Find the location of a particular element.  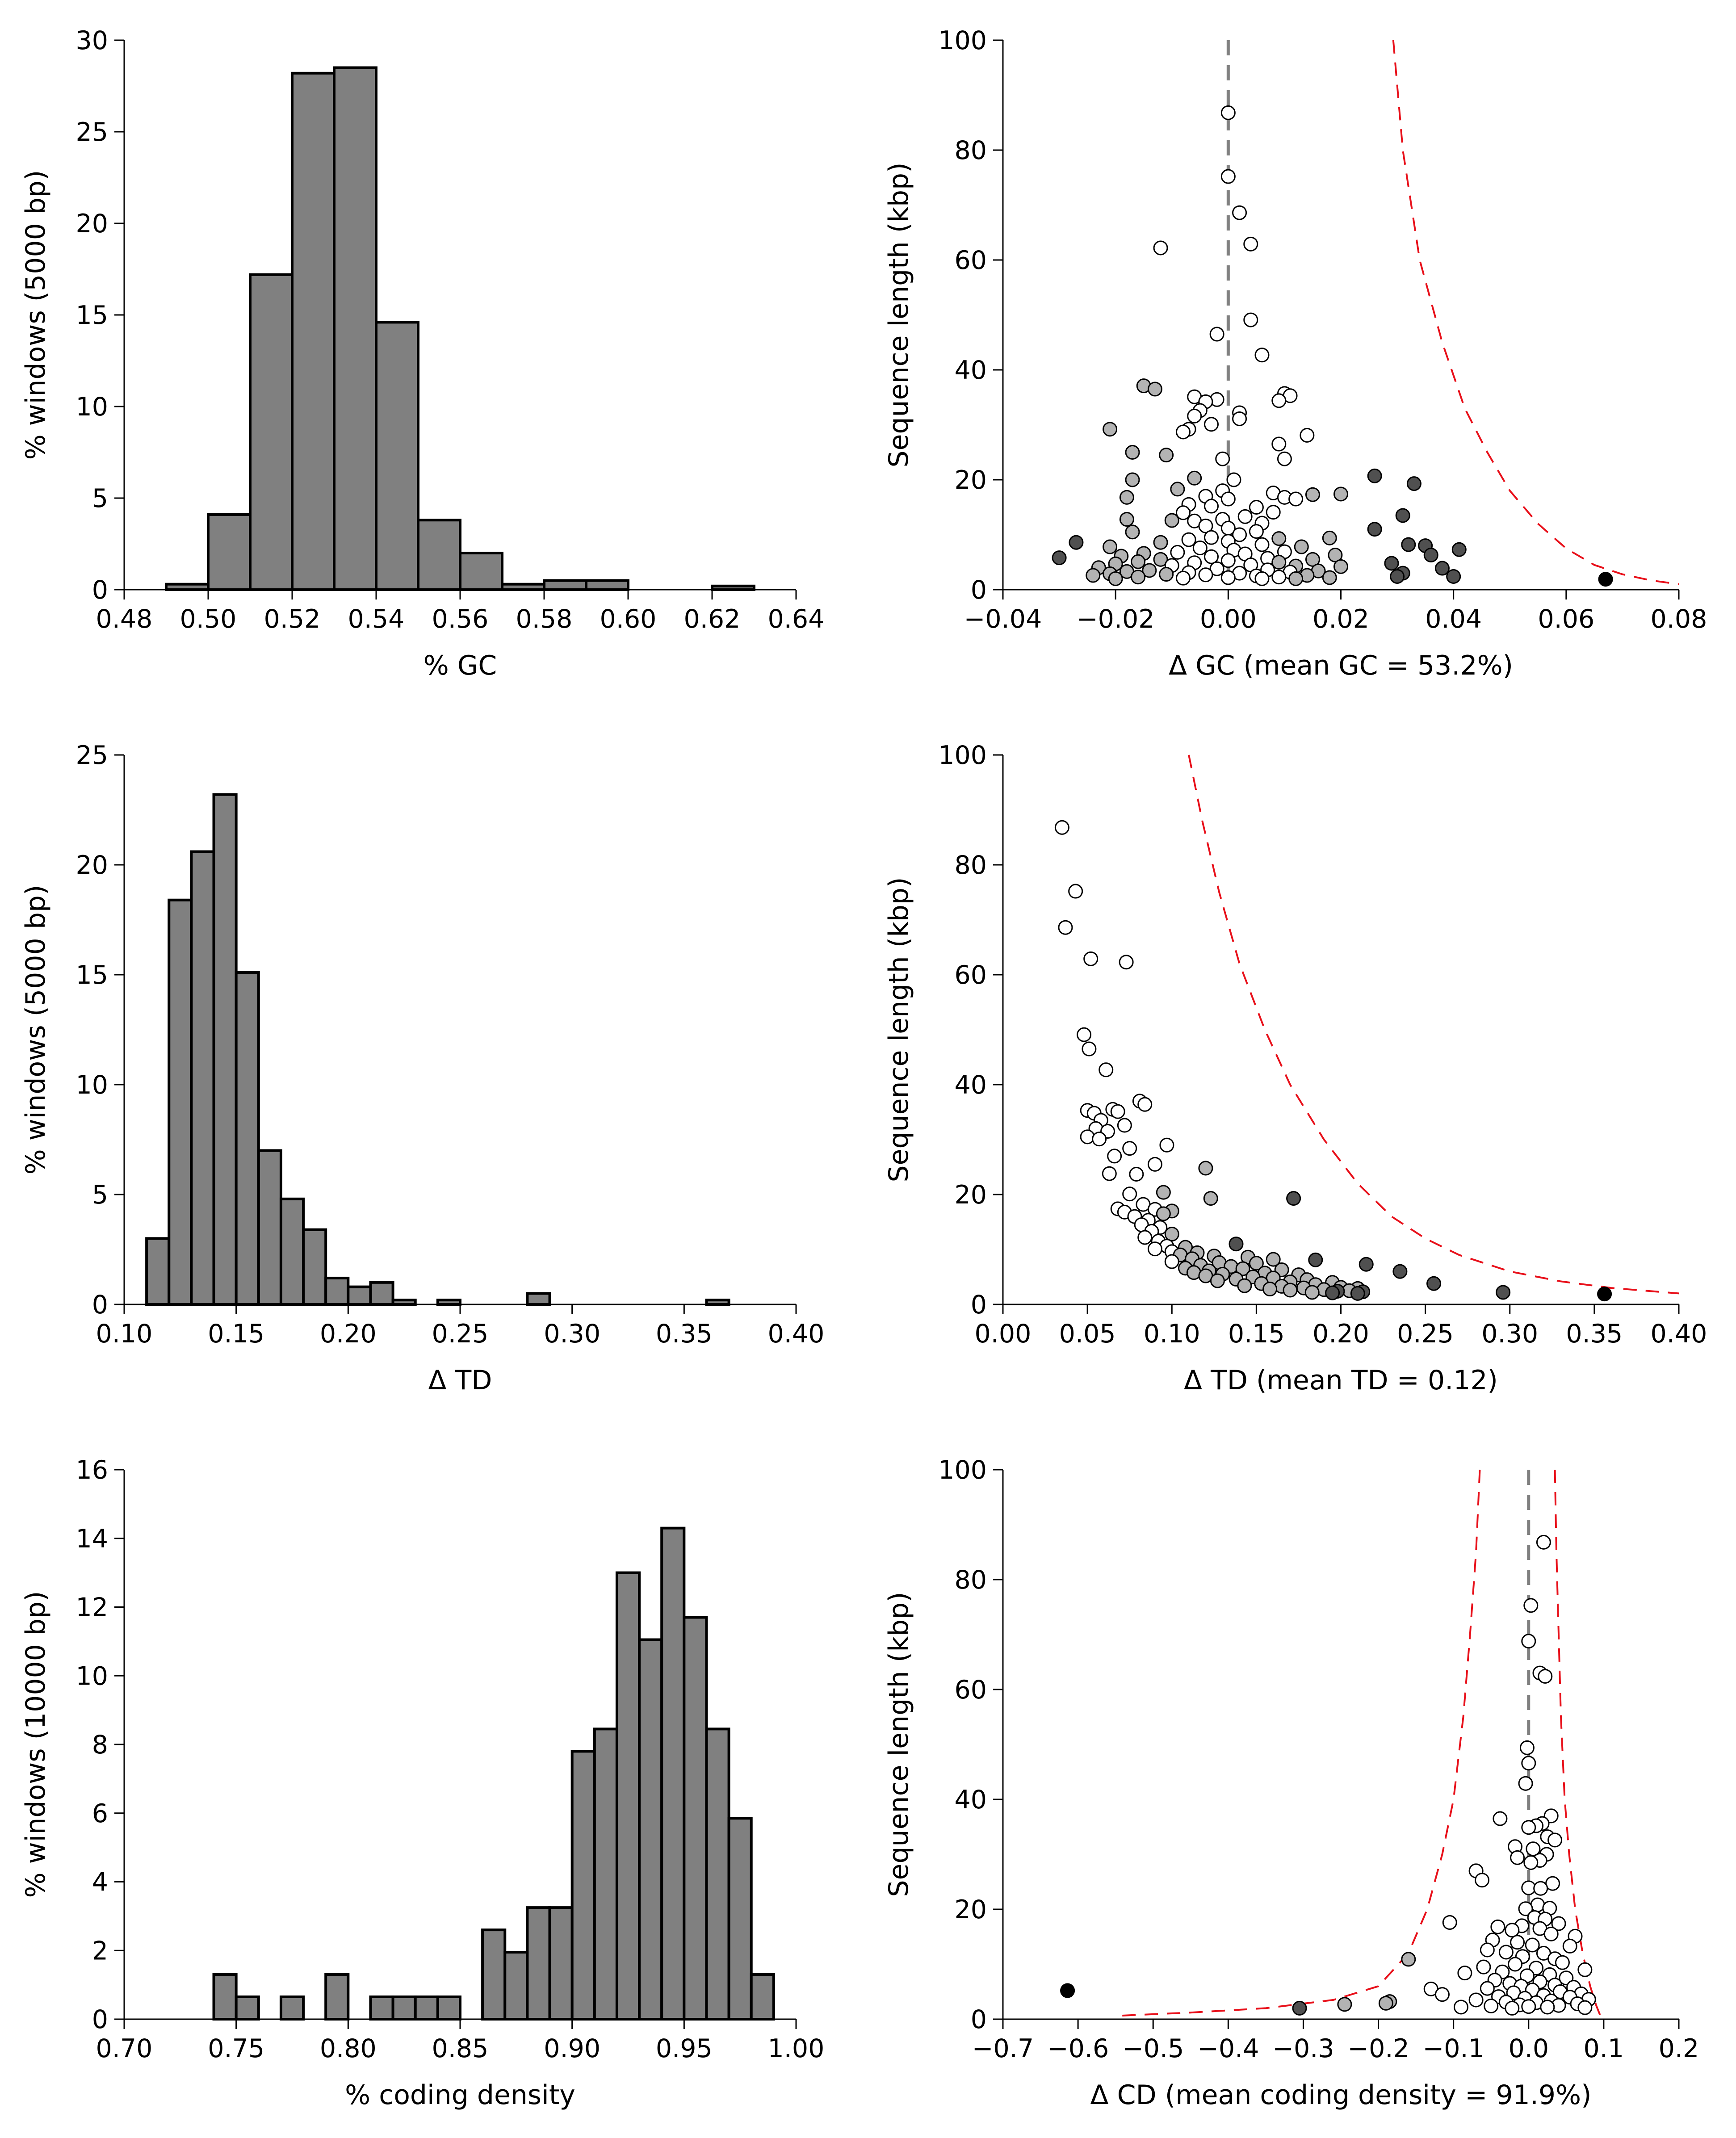

x-tick-label: 0.02 is located at coordinates (1340, 619).